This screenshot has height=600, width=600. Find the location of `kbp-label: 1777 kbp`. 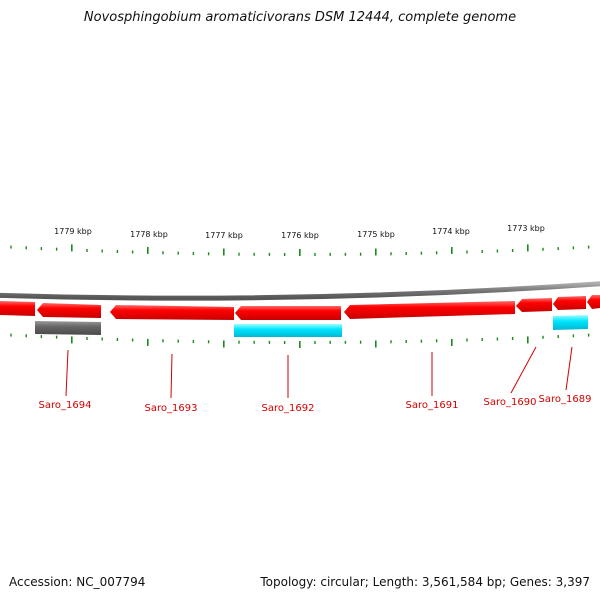

kbp-label: 1777 kbp is located at coordinates (224, 235).